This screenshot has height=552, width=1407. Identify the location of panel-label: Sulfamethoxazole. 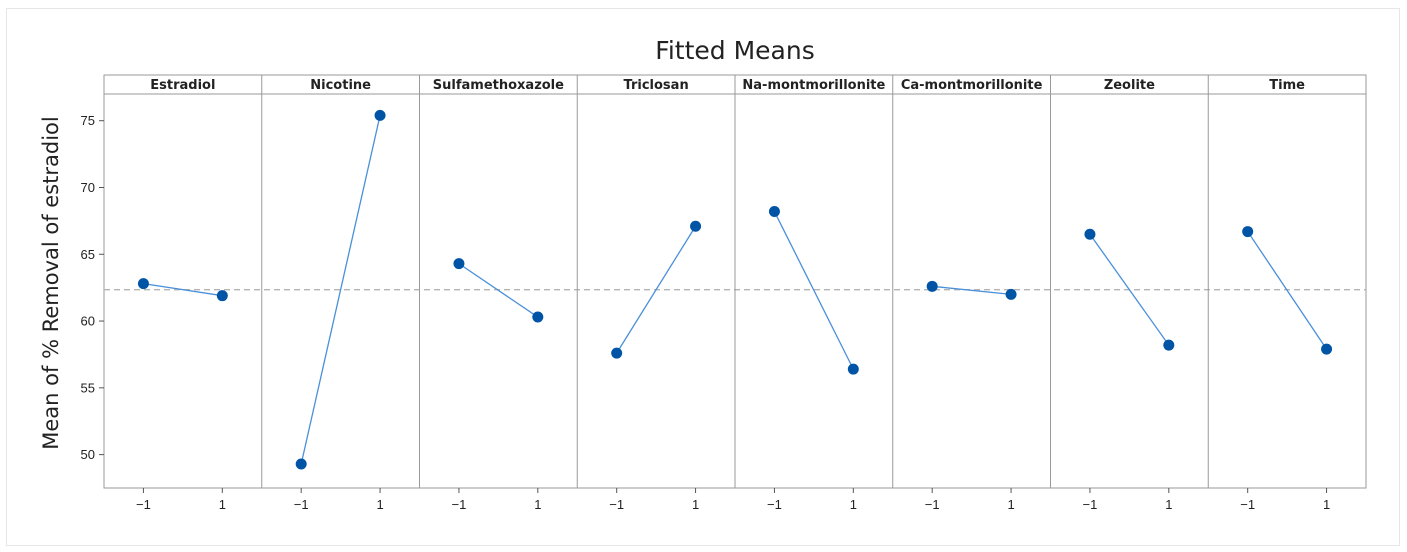
(498, 85).